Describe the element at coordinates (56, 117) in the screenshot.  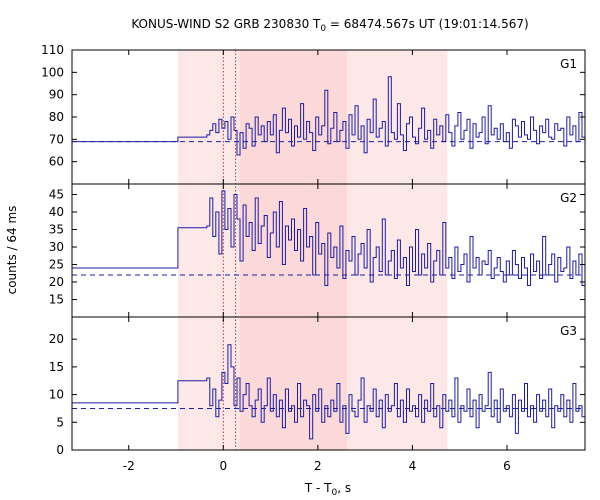
I see `y-tick-label-g1: 80` at that location.